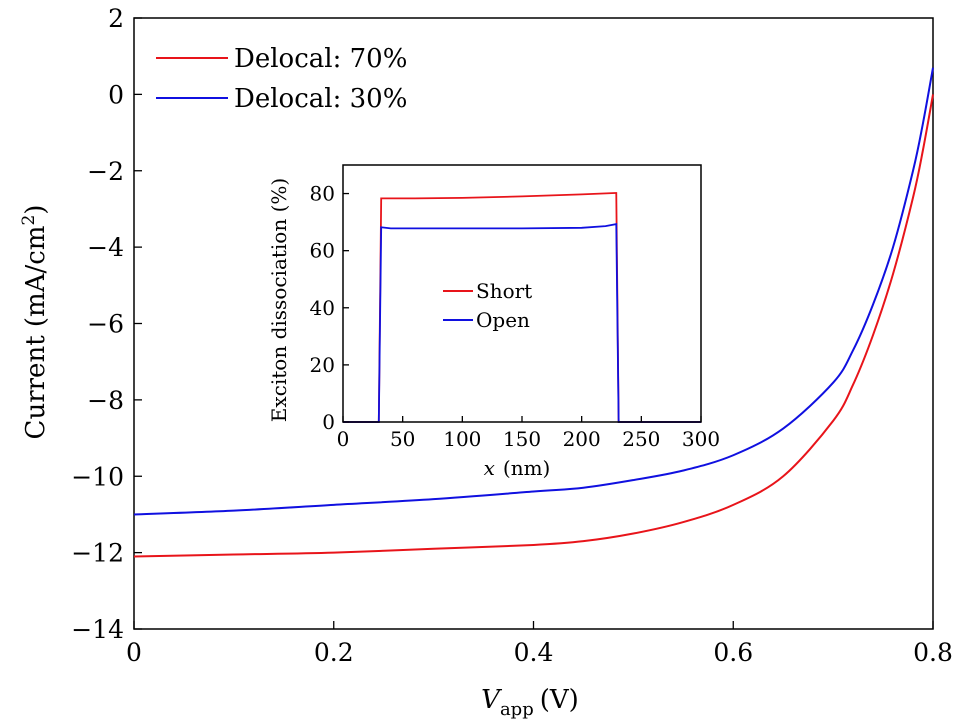  I want to click on inset-x-tick-label: 250, so click(641, 439).